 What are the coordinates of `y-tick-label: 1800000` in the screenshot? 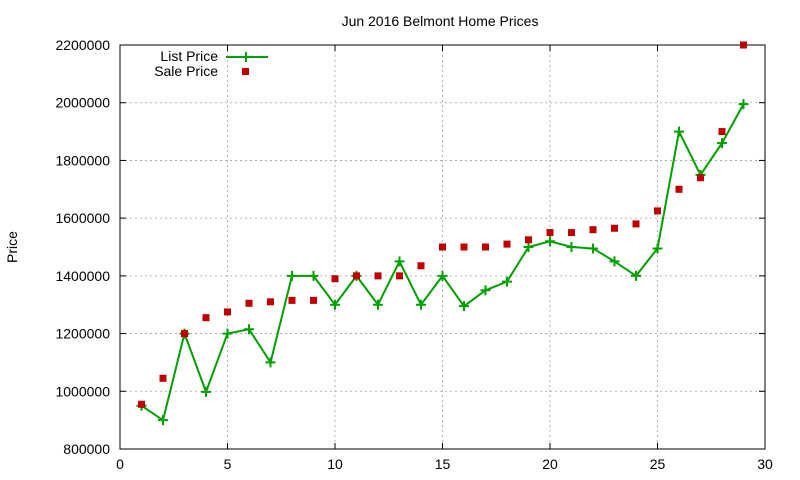 It's located at (82, 160).